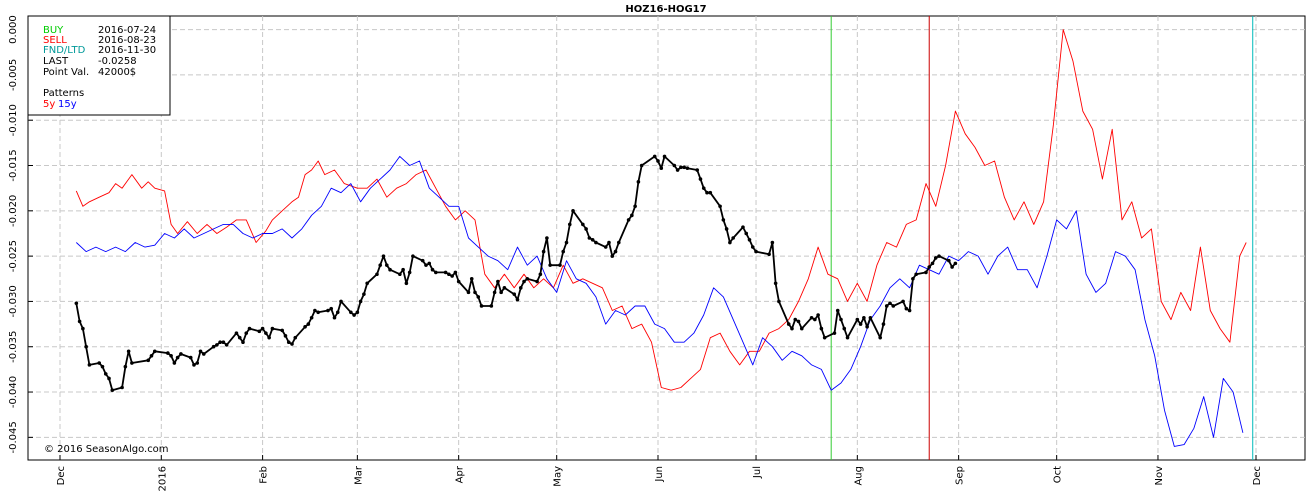 This screenshot has height=496, width=1311. What do you see at coordinates (127, 30) in the screenshot?
I see `info-buy-value: 2016-07-24` at bounding box center [127, 30].